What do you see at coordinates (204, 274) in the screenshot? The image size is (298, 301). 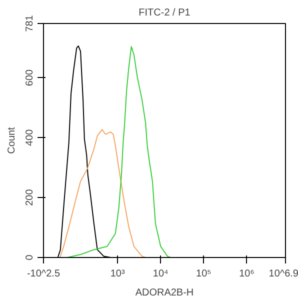 I see `x-tick-label: 10⁵` at bounding box center [204, 274].